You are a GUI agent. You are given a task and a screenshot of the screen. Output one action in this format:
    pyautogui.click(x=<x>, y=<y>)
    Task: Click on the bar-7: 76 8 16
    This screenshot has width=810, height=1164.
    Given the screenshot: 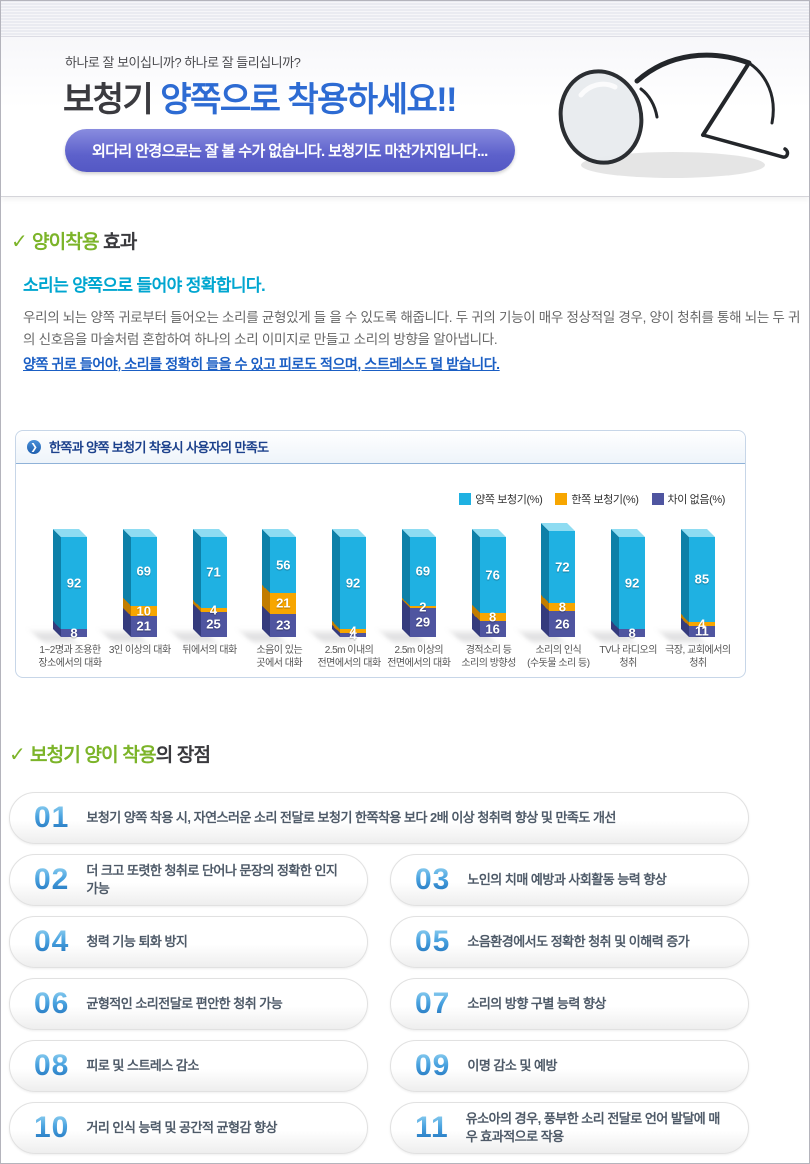 What is the action you would take?
    pyautogui.click(x=478, y=585)
    